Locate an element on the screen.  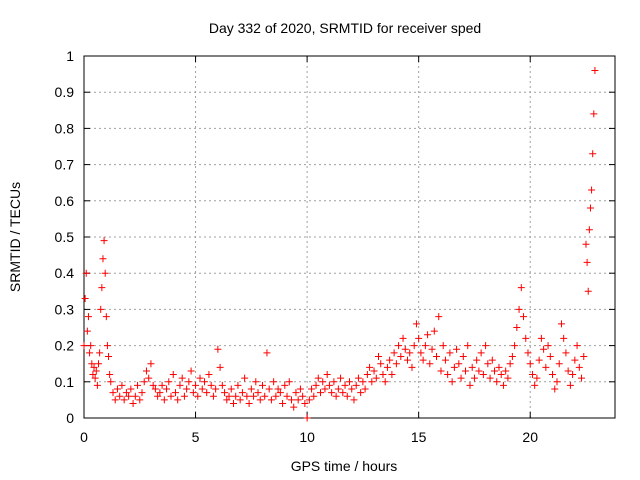
y-tick-label: 0.5 is located at coordinates (65, 237).